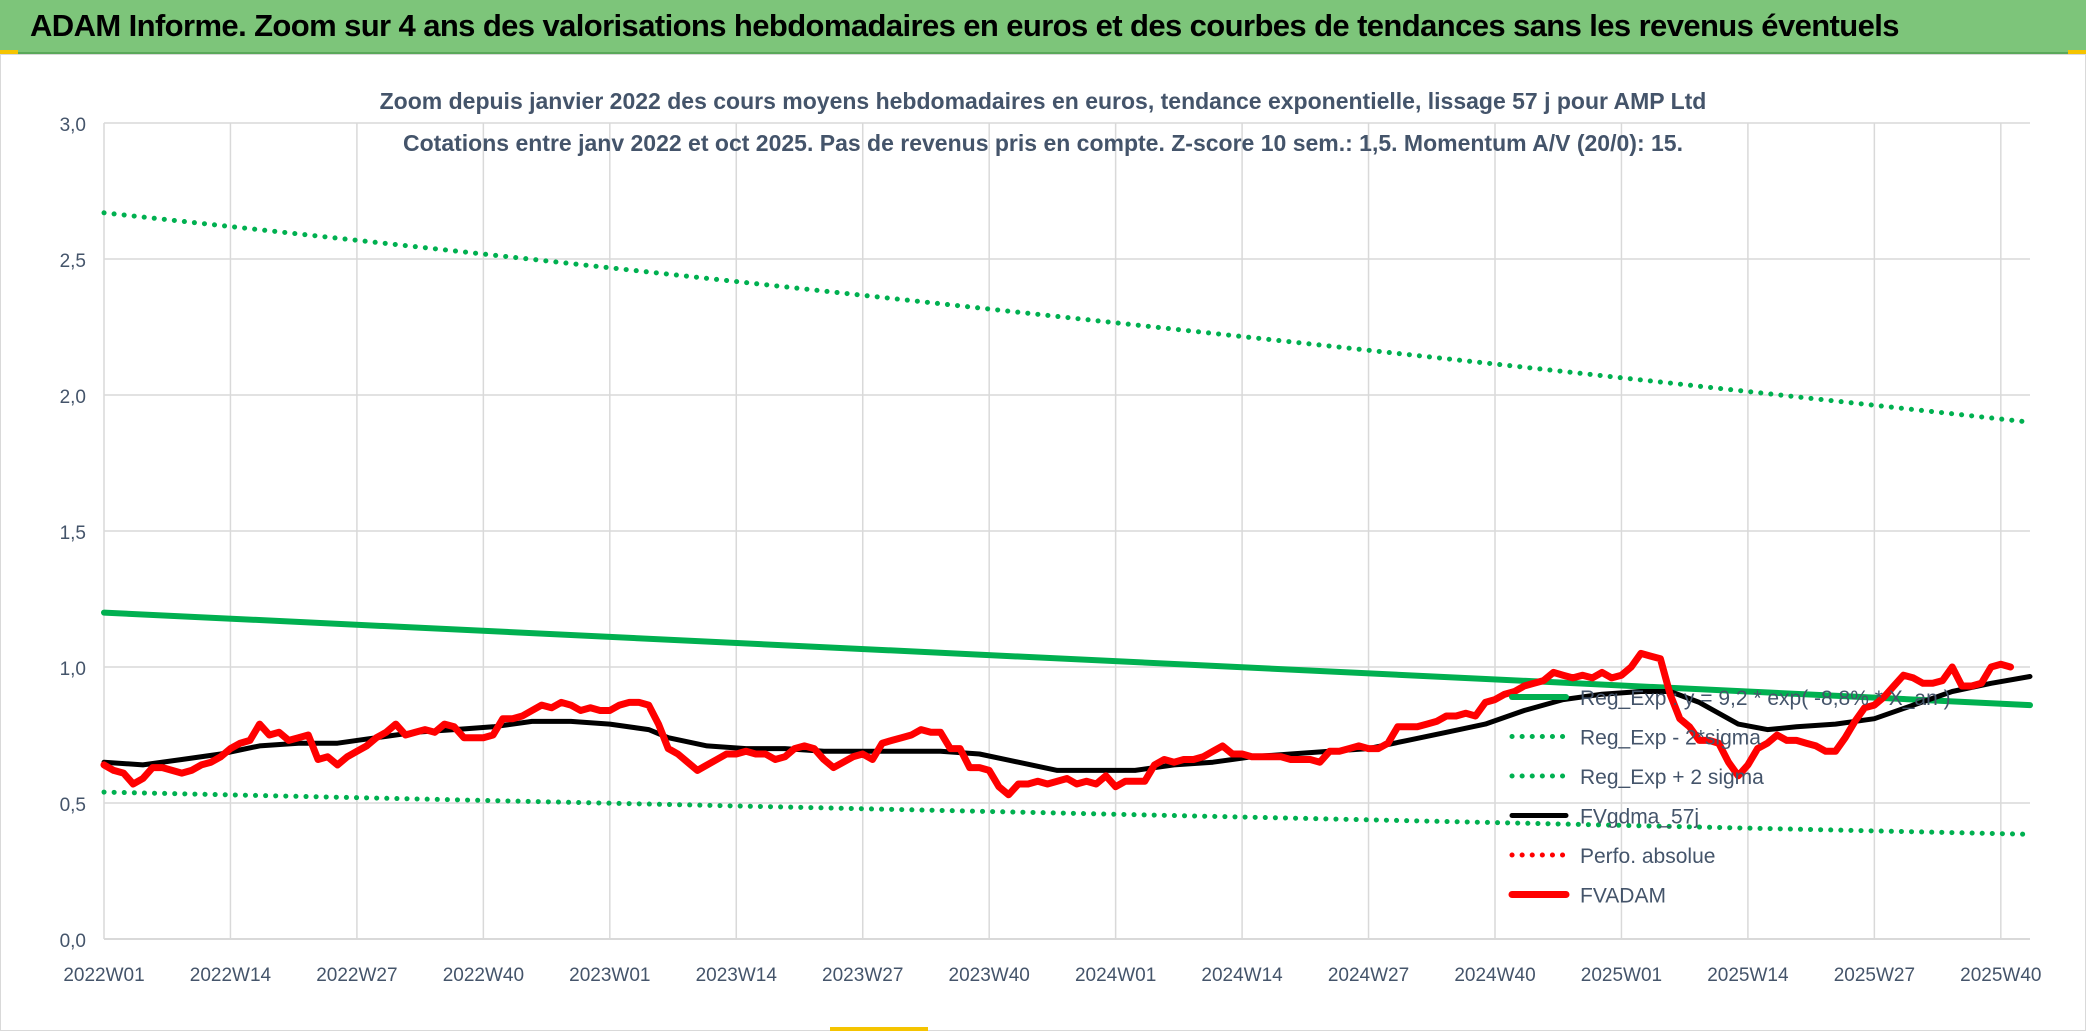 This screenshot has width=2086, height=1031. Describe the element at coordinates (2000, 975) in the screenshot. I see `x-tick-label: 2025W40` at that location.